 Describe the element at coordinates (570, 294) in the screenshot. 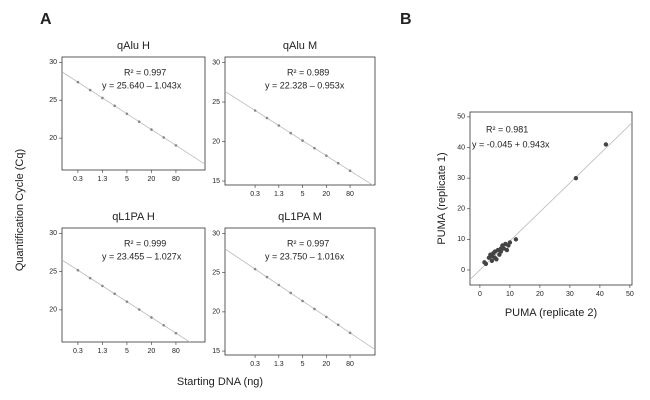

I see `x-tick-label: 30` at that location.